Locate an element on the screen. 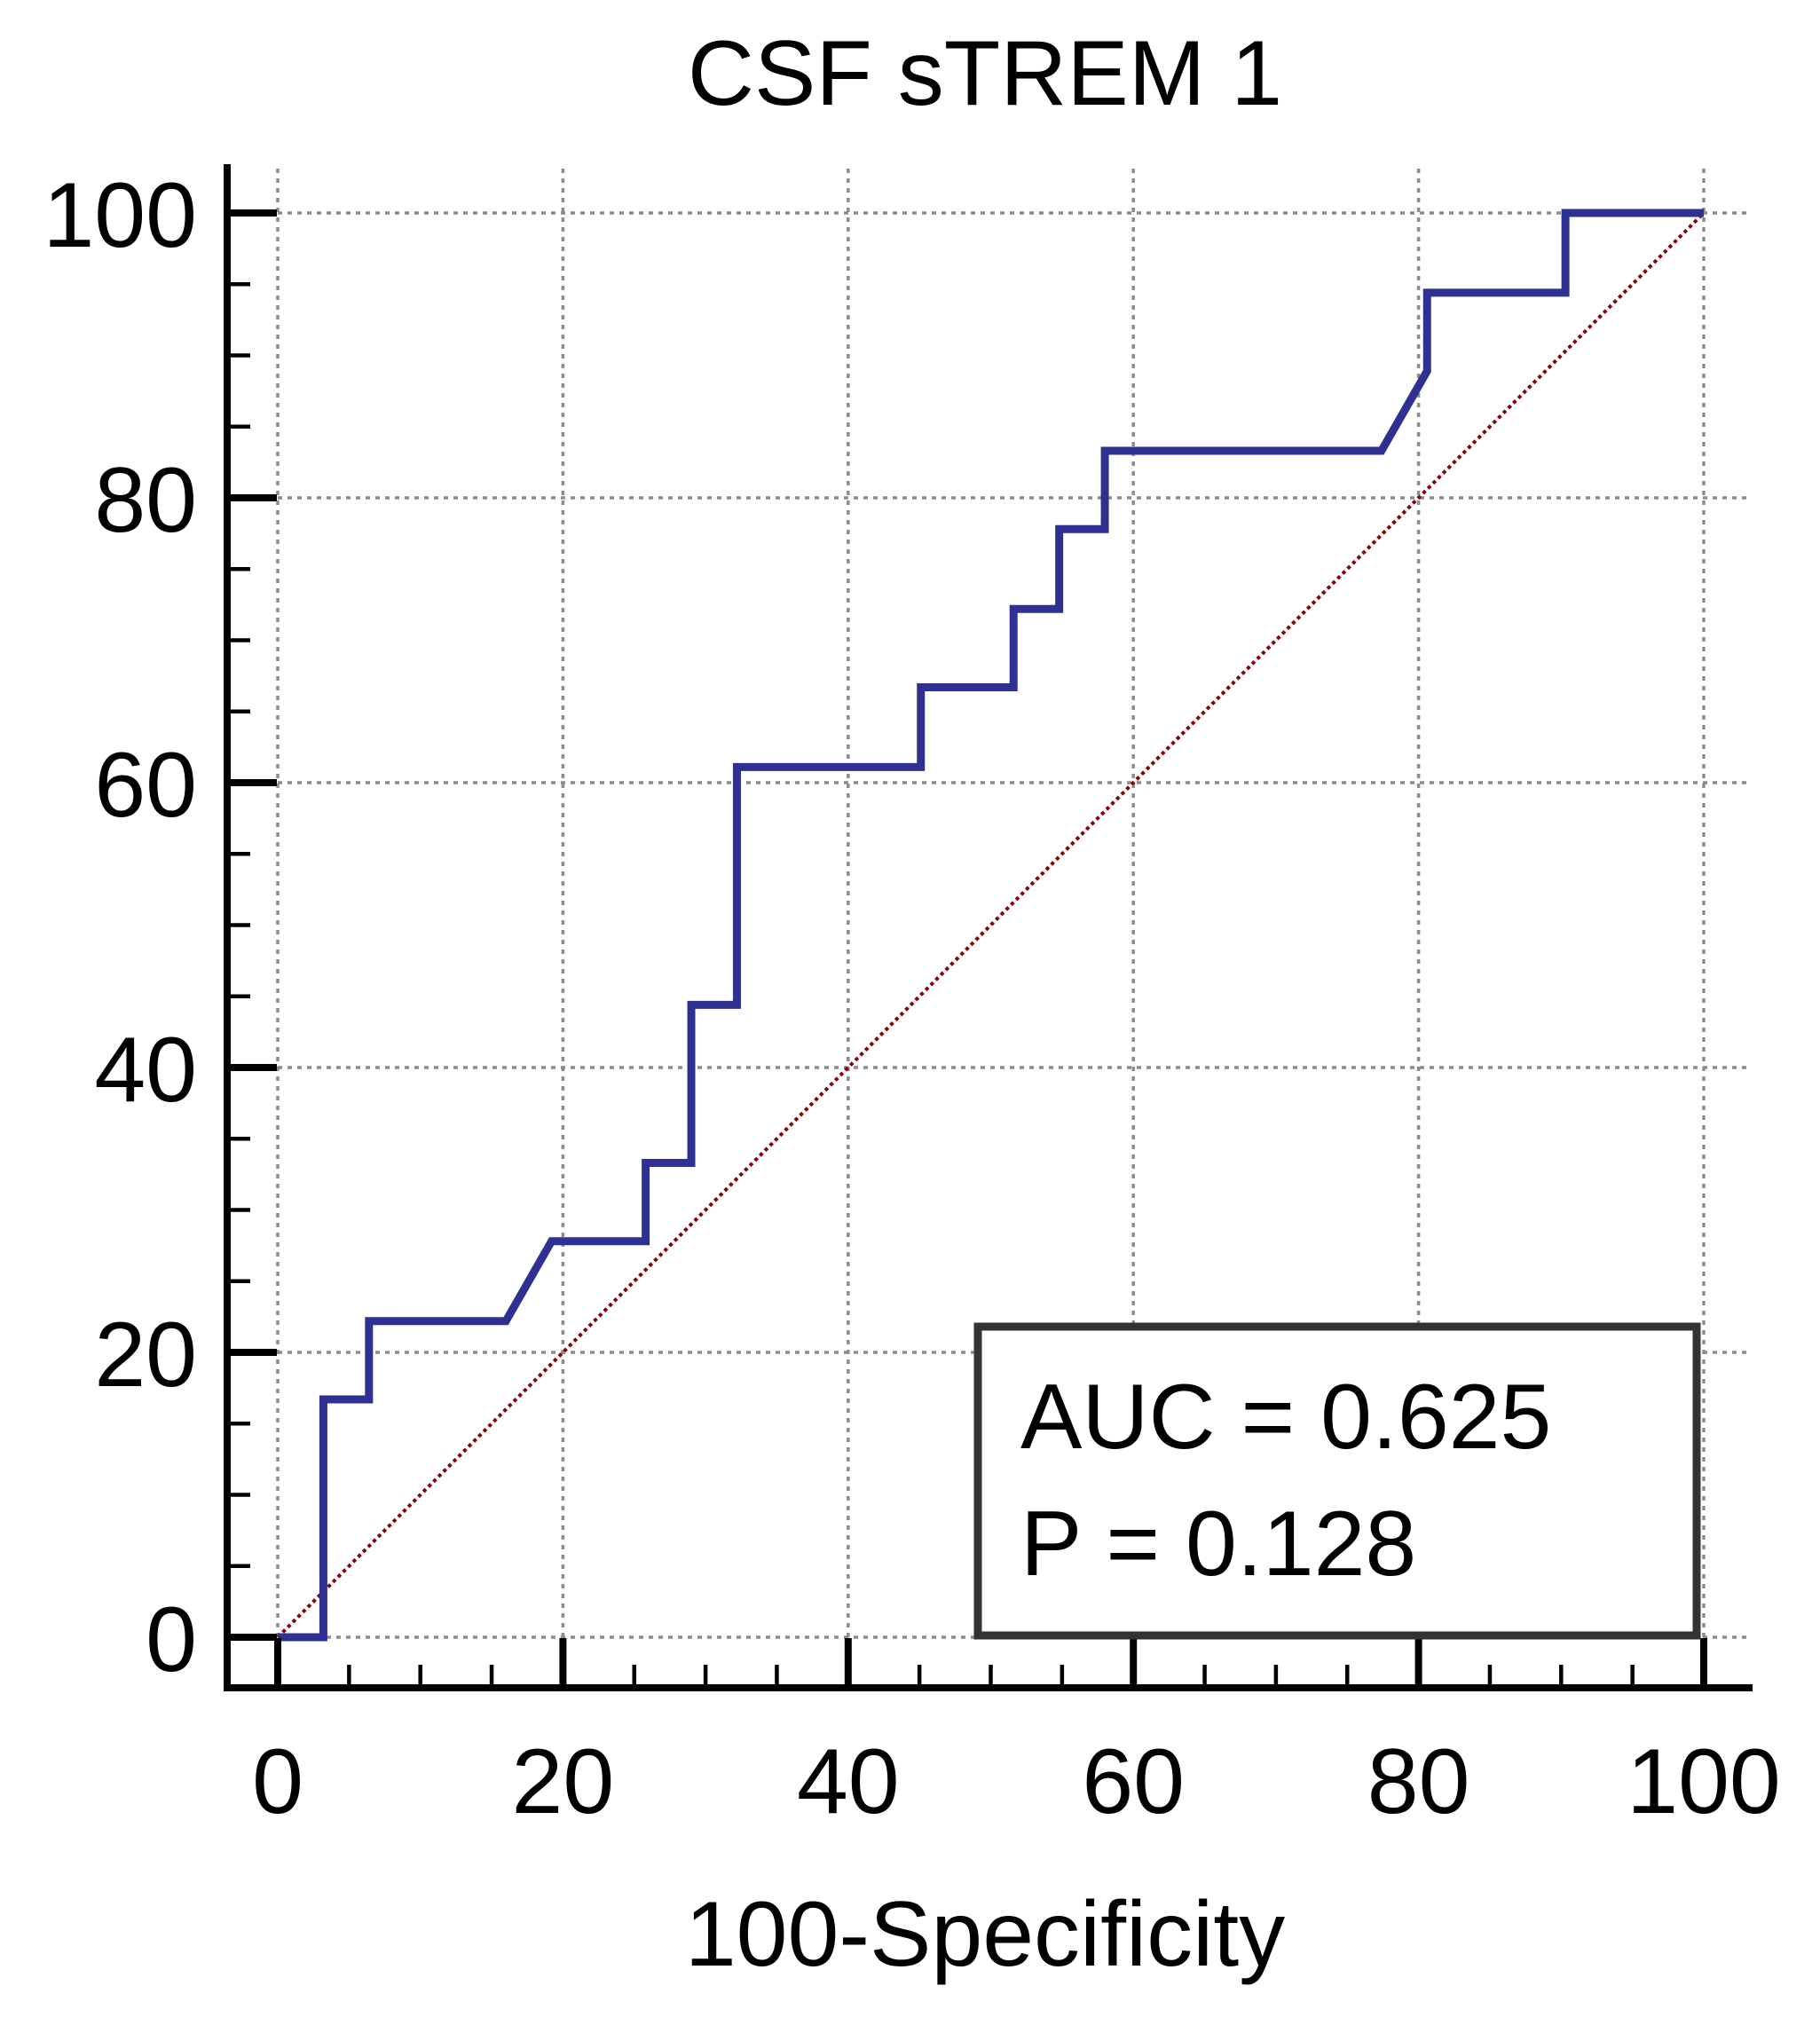 This screenshot has width=1820, height=2033. y-tick-label: 20 is located at coordinates (145, 1355).